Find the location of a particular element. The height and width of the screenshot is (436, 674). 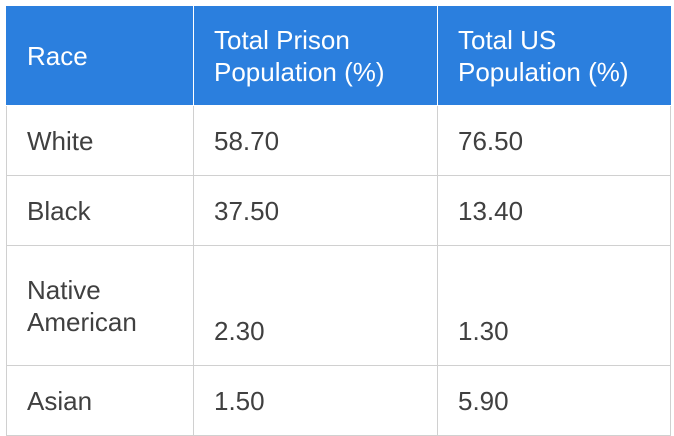

us-population-cell: 1.30 is located at coordinates (554, 305).